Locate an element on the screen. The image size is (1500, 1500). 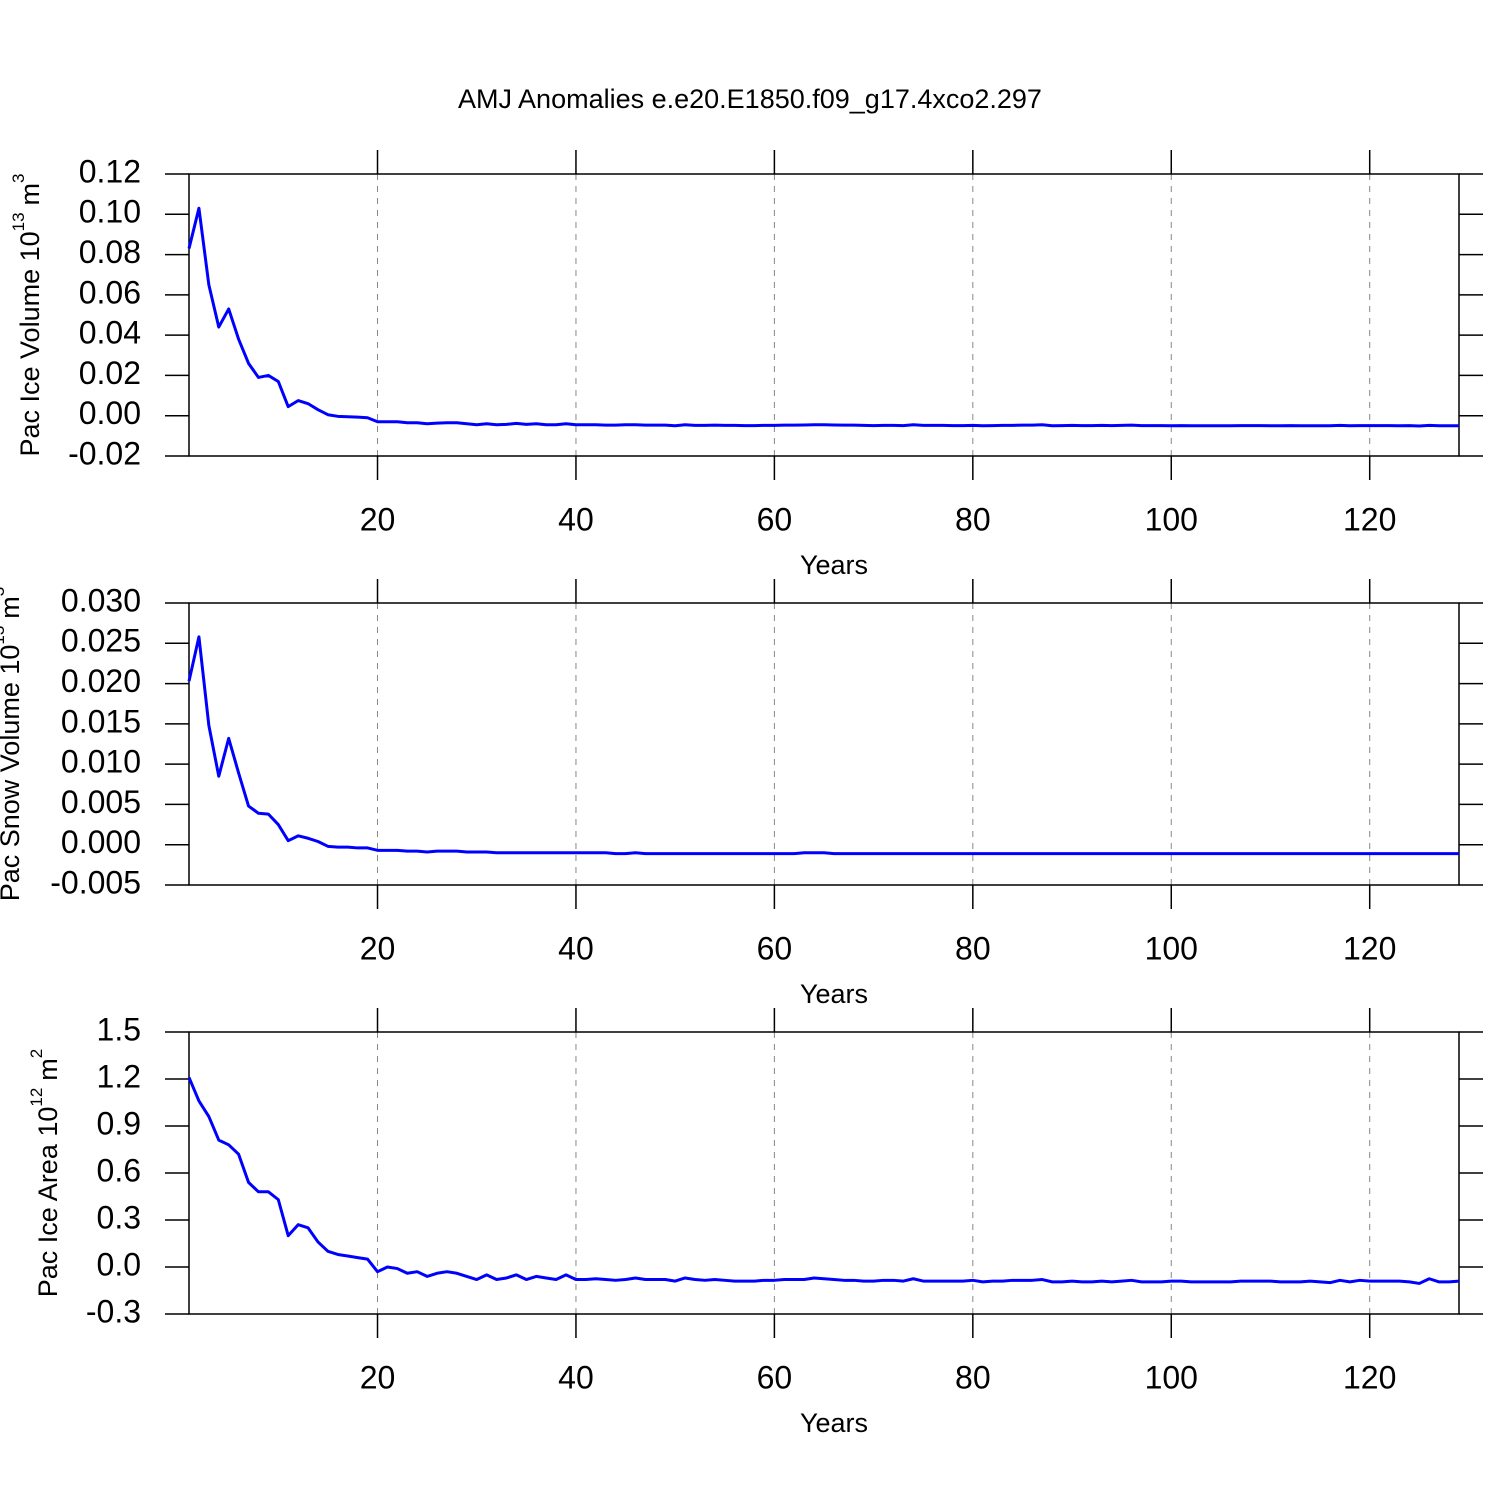
y-tick-label: 0.000 is located at coordinates (101, 842).